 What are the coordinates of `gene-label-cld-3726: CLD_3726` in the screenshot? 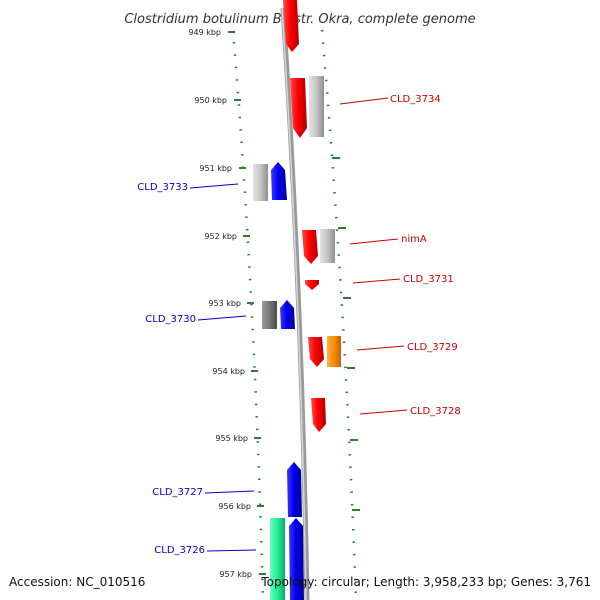 It's located at (179, 550).